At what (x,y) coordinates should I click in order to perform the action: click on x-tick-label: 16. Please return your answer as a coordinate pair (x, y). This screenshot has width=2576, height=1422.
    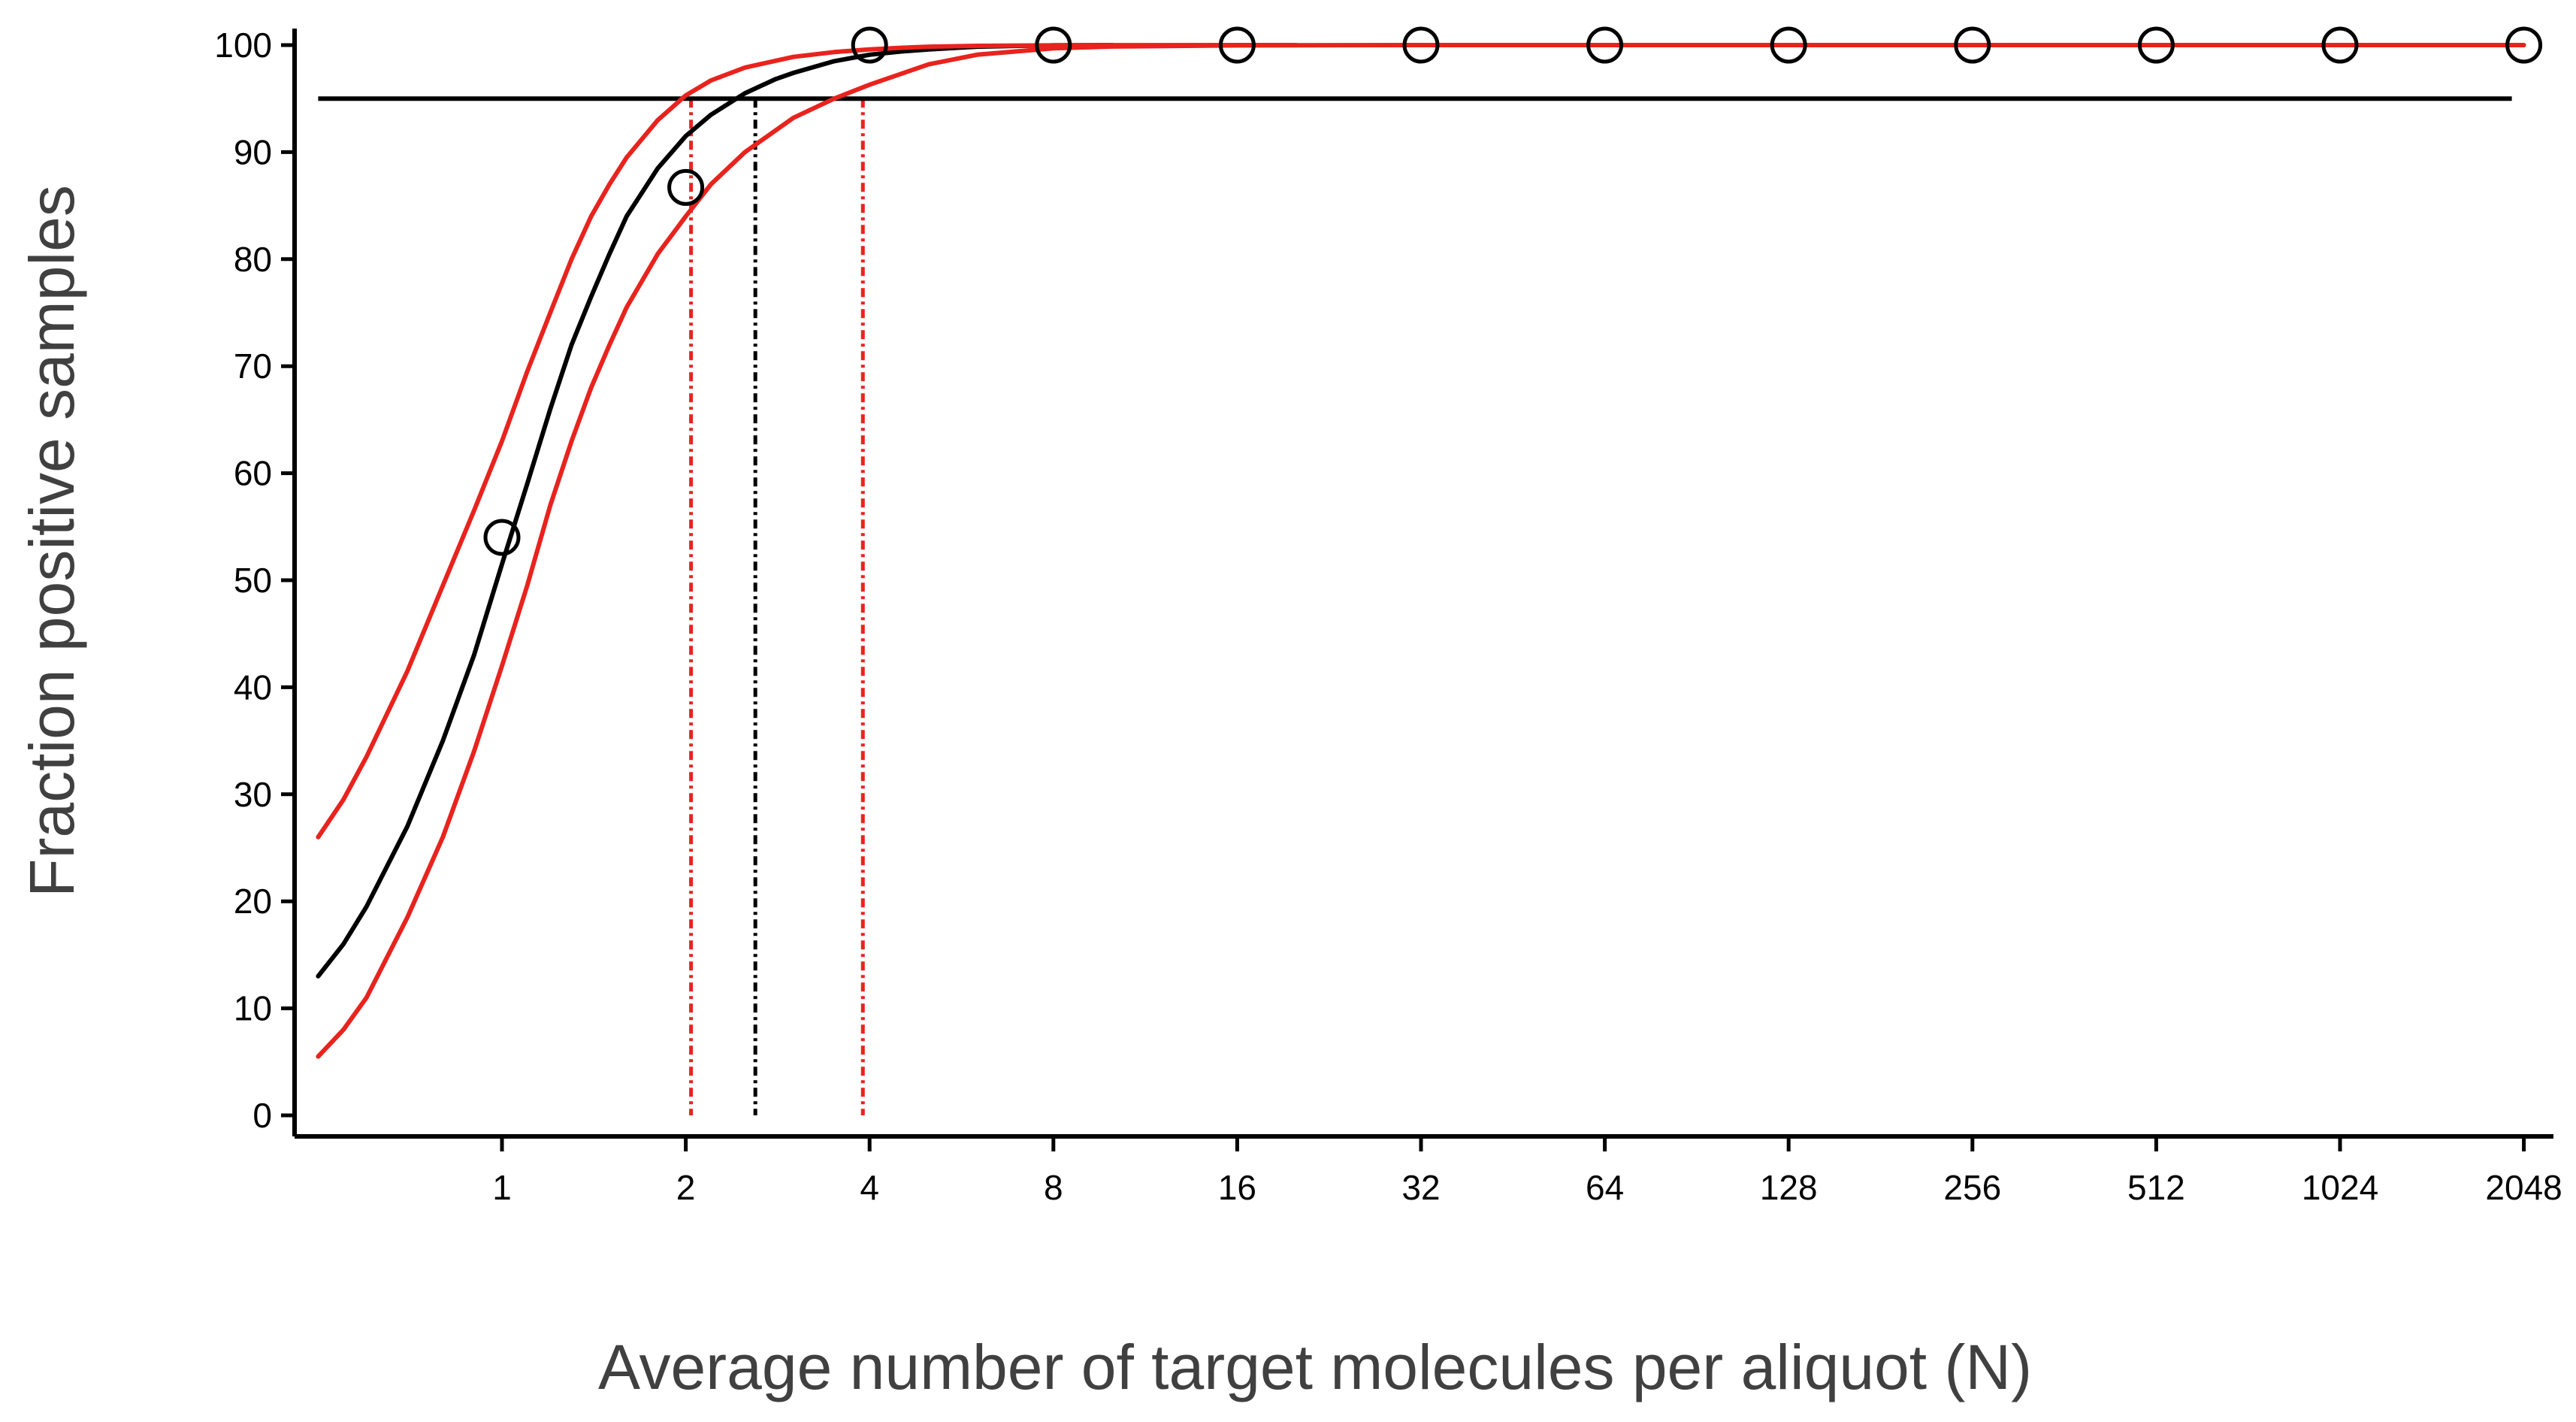
    Looking at the image, I should click on (1237, 1187).